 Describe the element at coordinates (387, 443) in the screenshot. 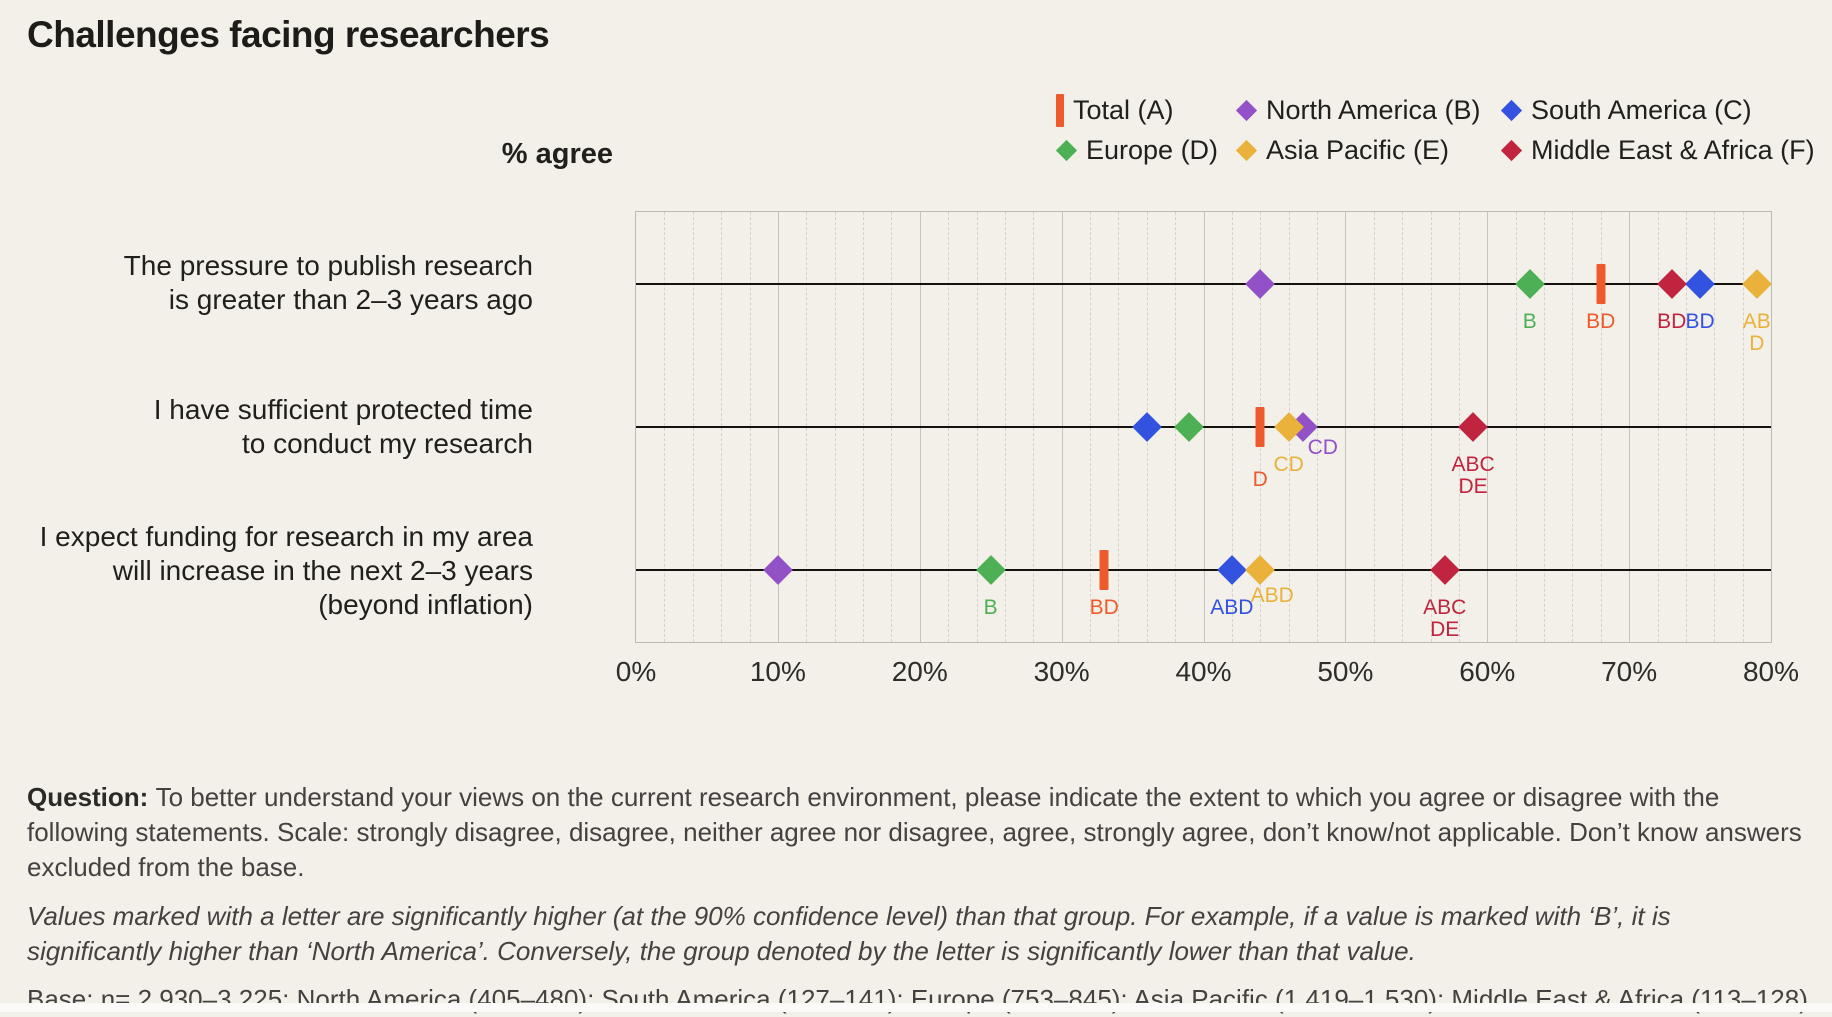

I see `row-label-line: to conduct my research` at that location.